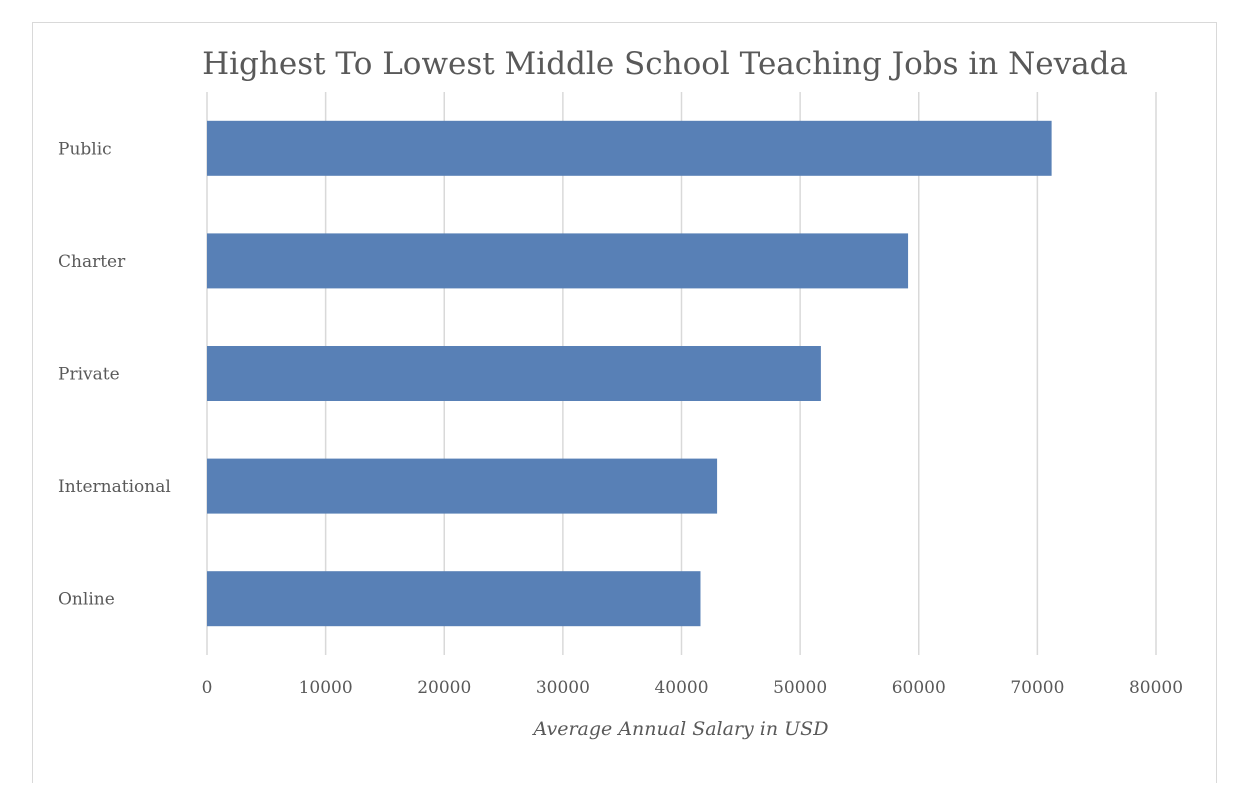 The height and width of the screenshot is (799, 1237). Describe the element at coordinates (681, 688) in the screenshot. I see `x-tick-label: 40000` at that location.